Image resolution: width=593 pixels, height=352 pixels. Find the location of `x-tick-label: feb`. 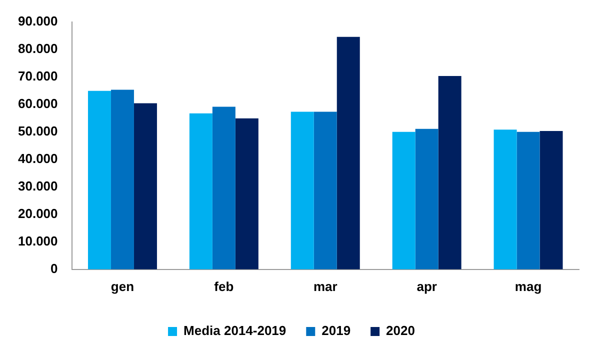

x-tick-label: feb is located at coordinates (224, 286).